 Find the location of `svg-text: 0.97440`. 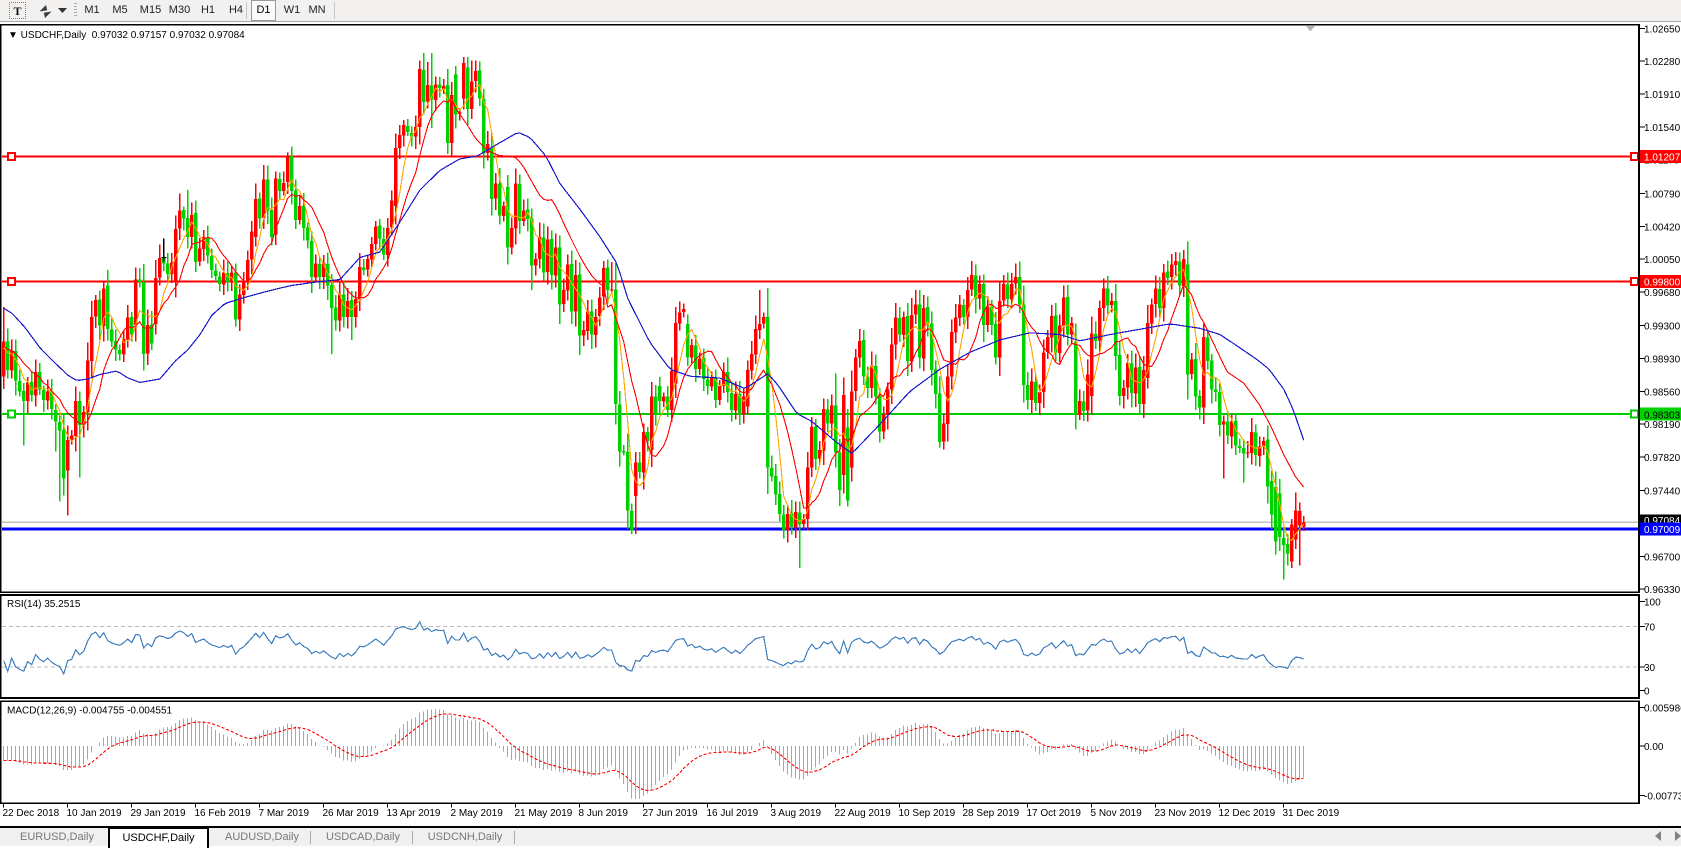

svg-text: 0.97440 is located at coordinates (1662, 492).